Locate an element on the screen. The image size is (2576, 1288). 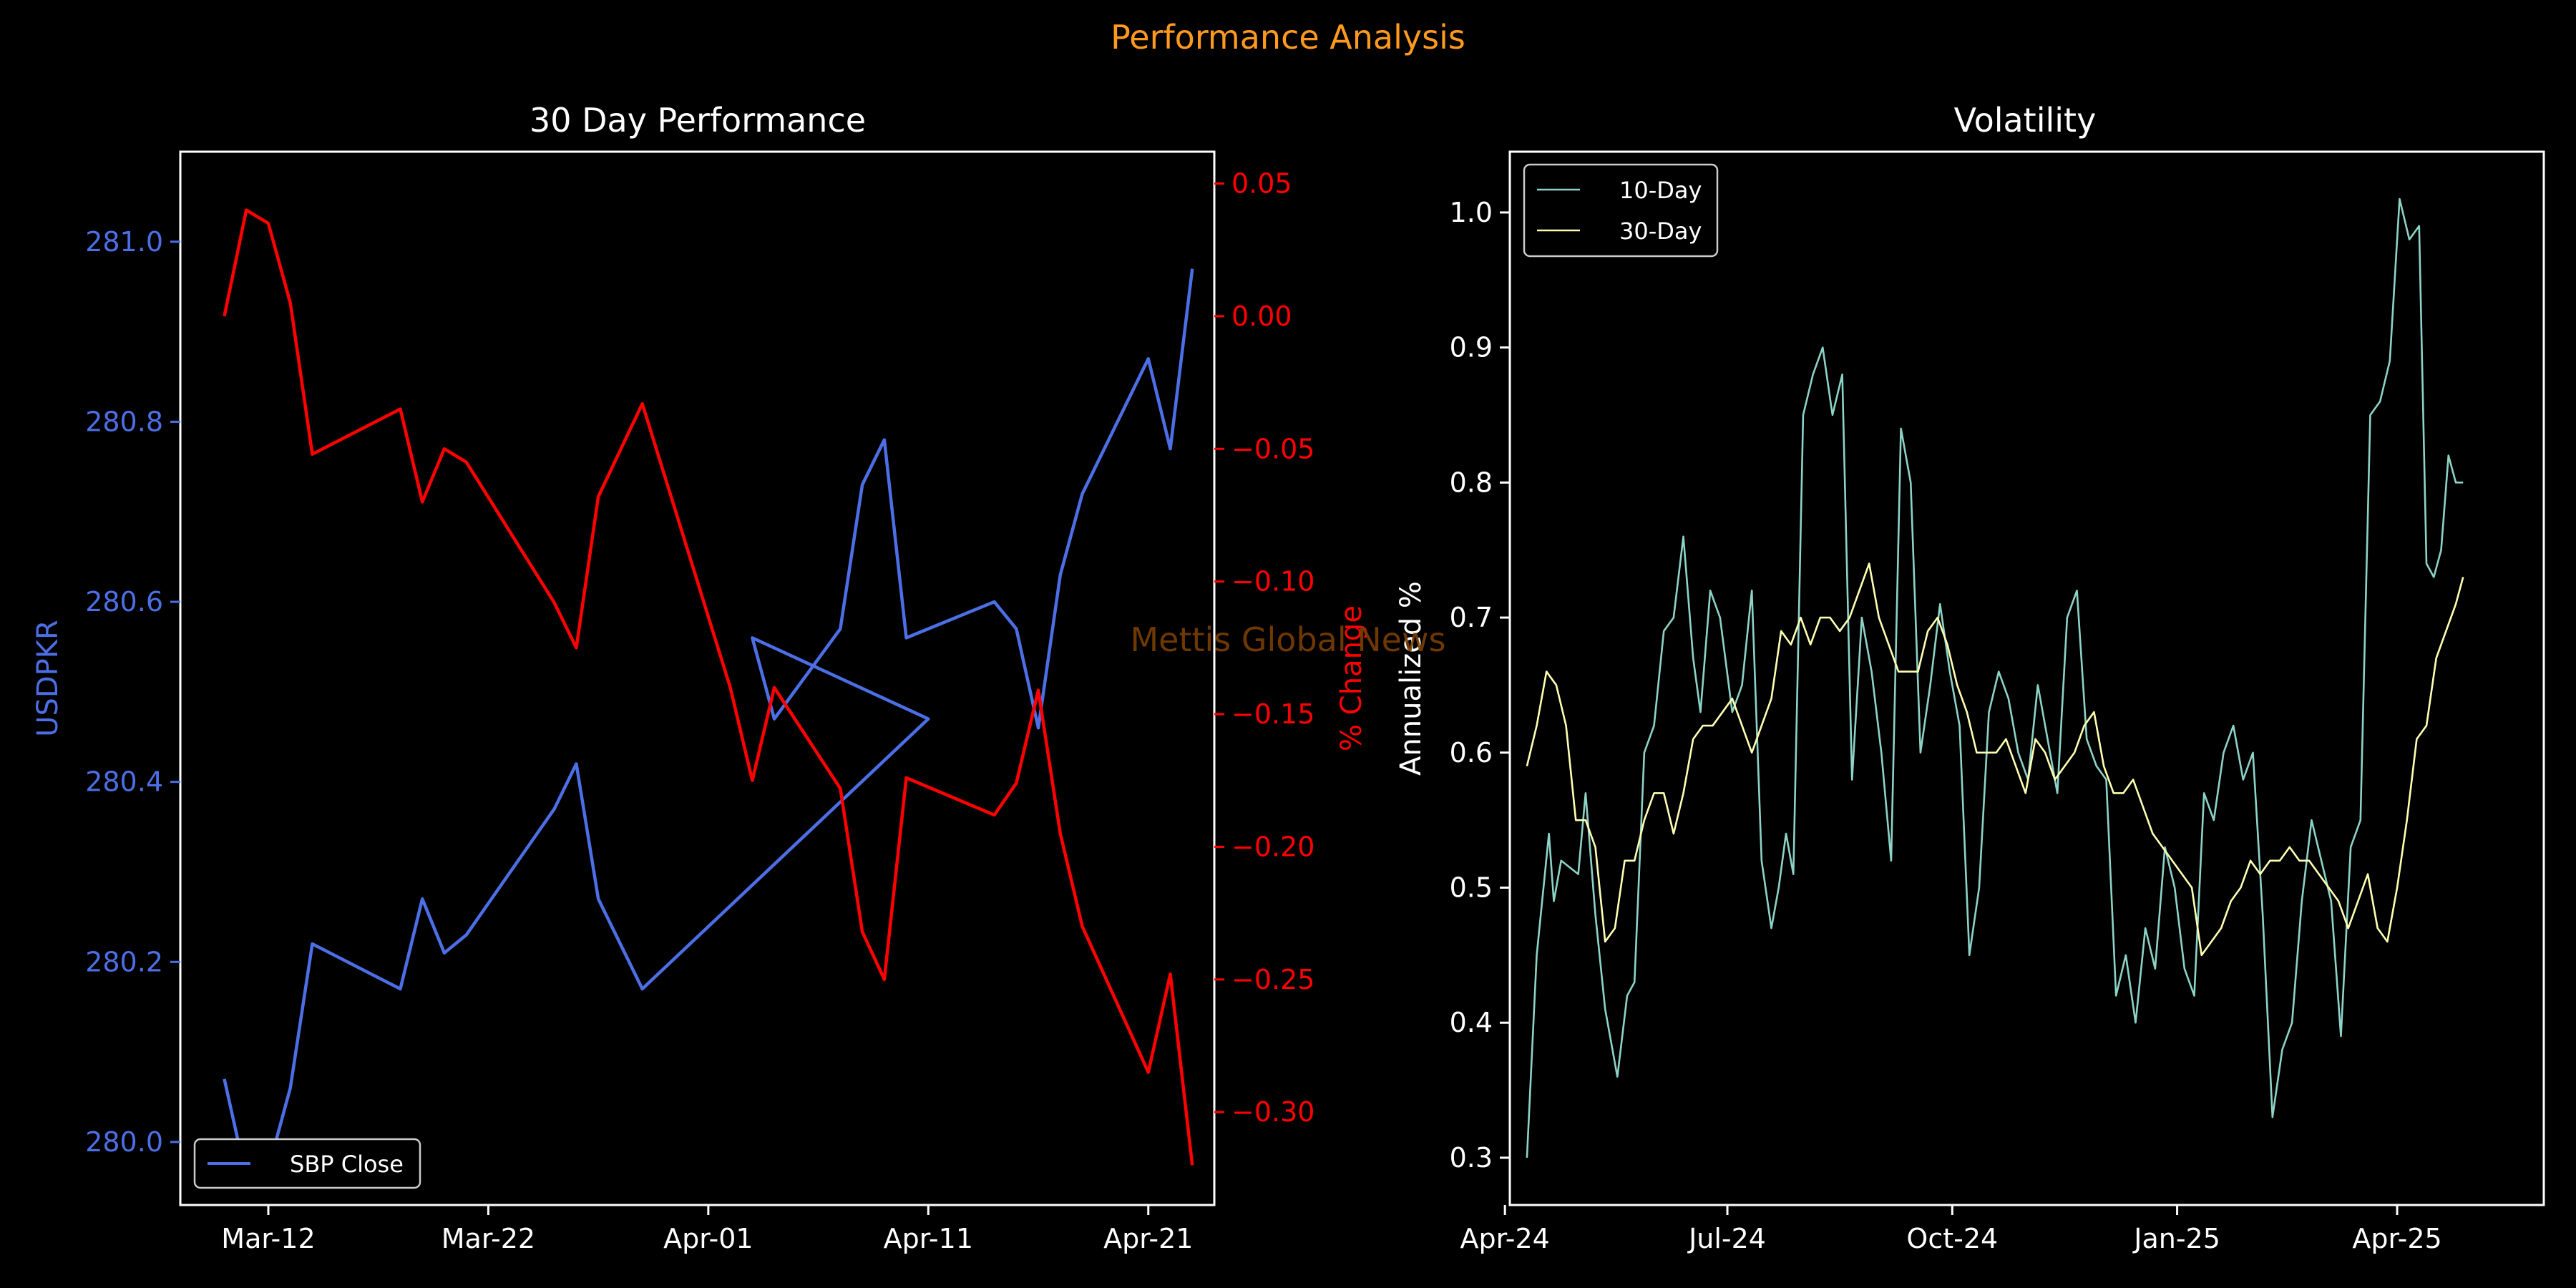
y-tick-label: 280.8 is located at coordinates (124, 421).